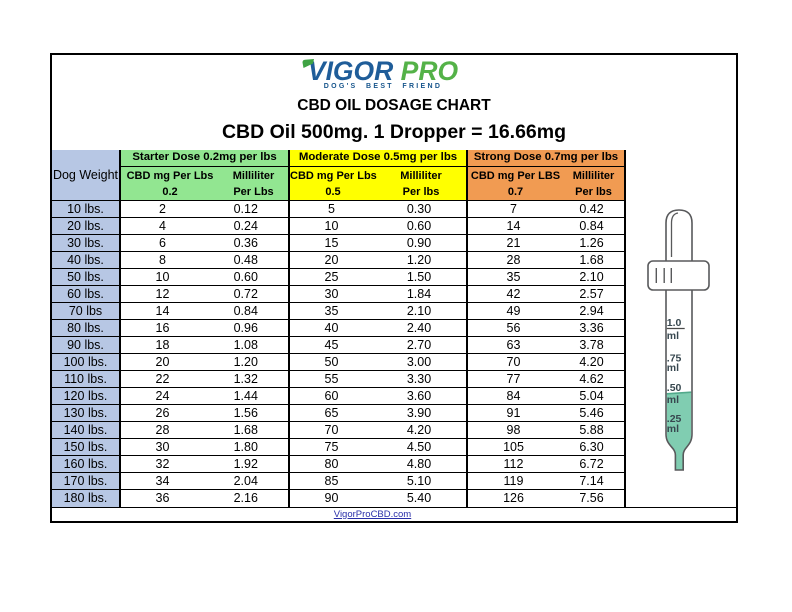  I want to click on svg-text: .50, so click(674, 388).